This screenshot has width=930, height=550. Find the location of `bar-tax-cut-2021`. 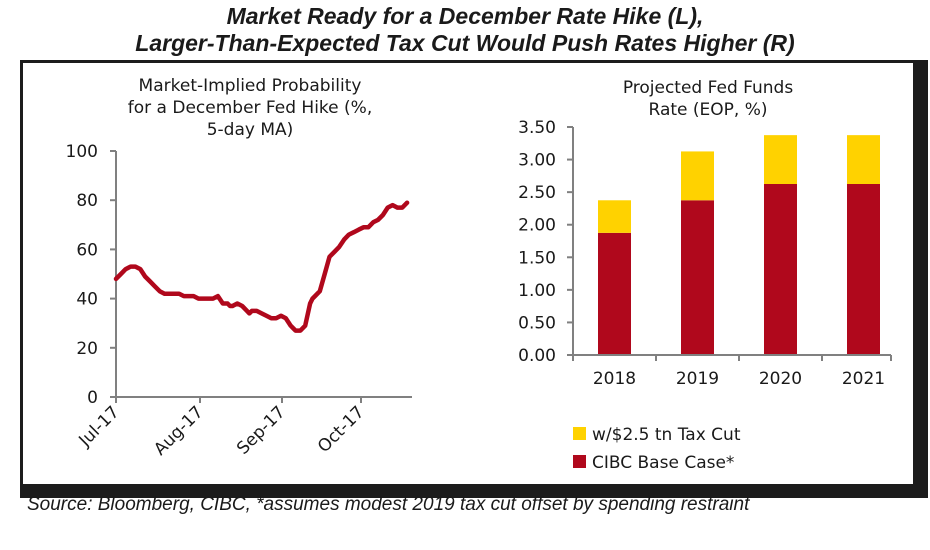

bar-tax-cut-2021 is located at coordinates (863, 159).